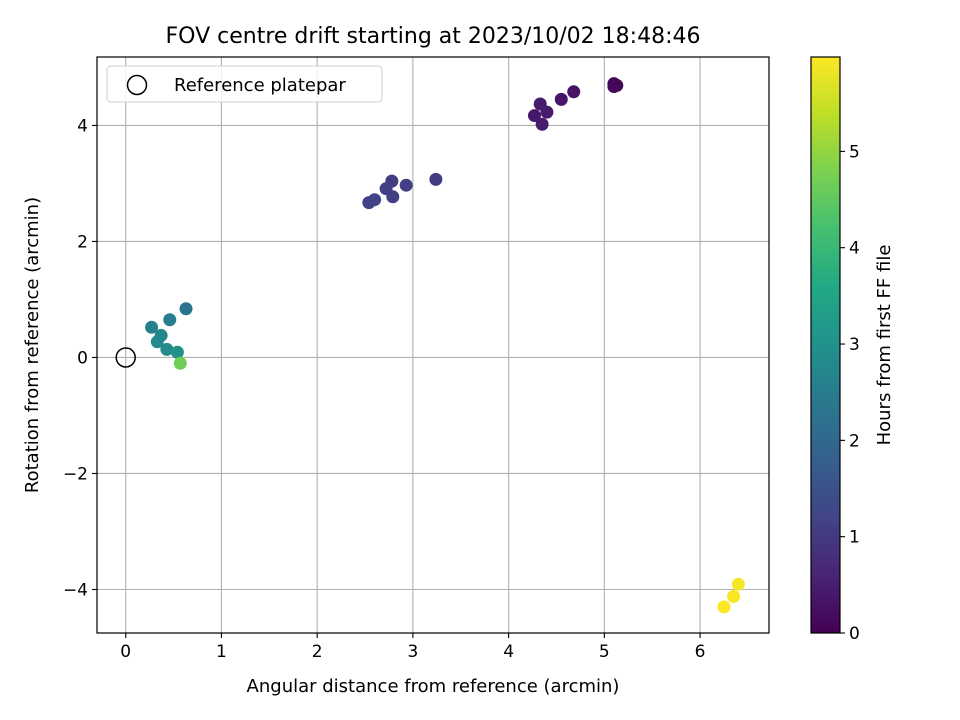  Describe the element at coordinates (82, 242) in the screenshot. I see `y-tick-label: 2` at that location.